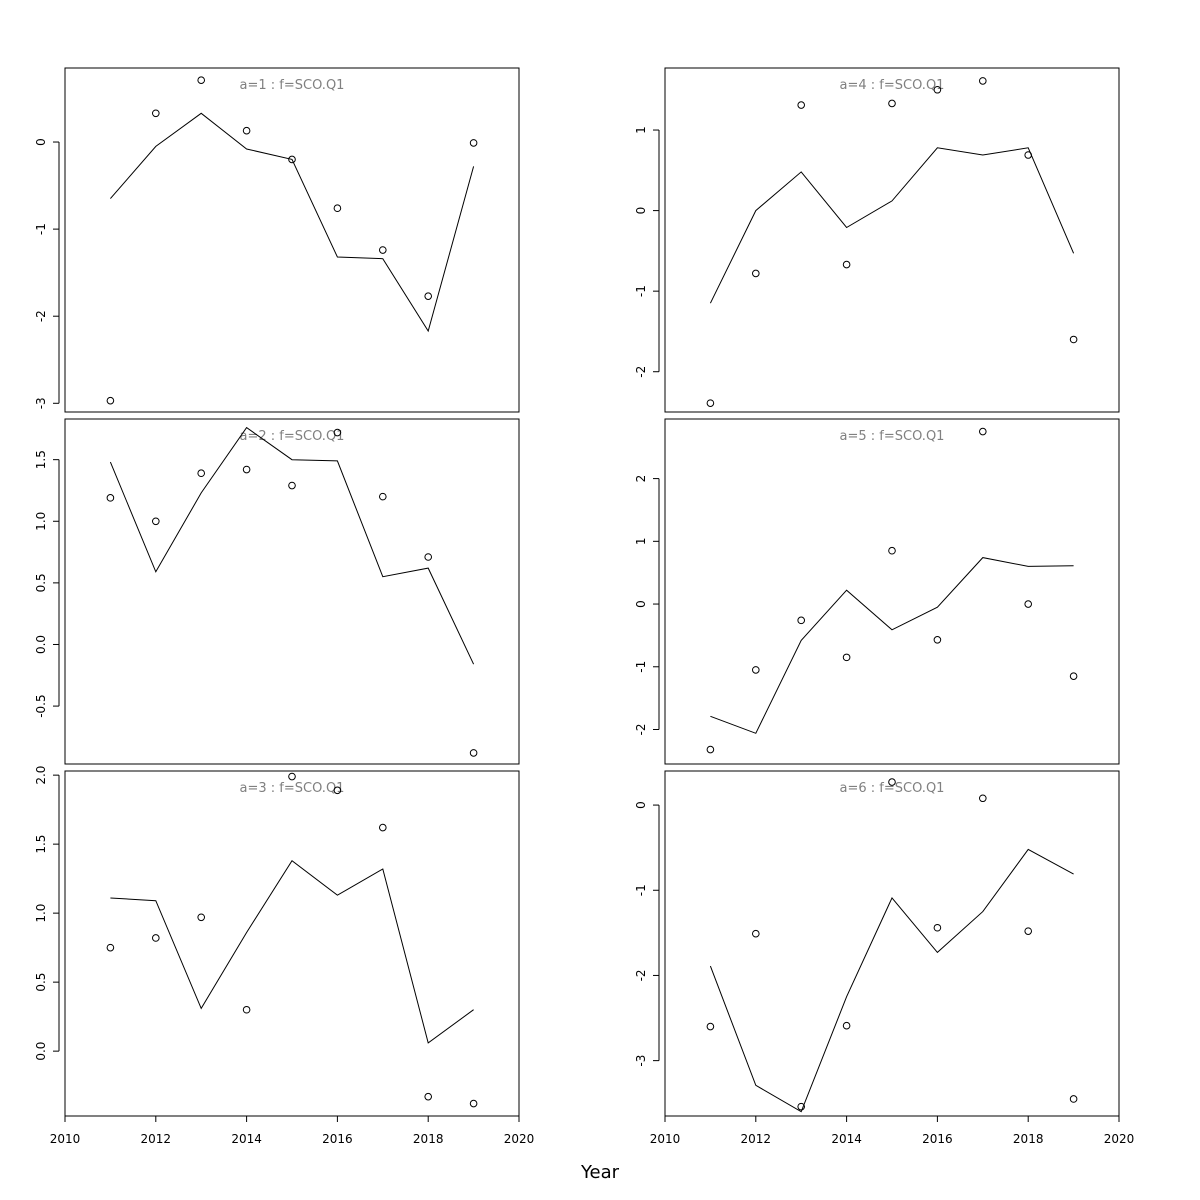  Describe the element at coordinates (41, 403) in the screenshot. I see `y-tick-label: -3` at that location.